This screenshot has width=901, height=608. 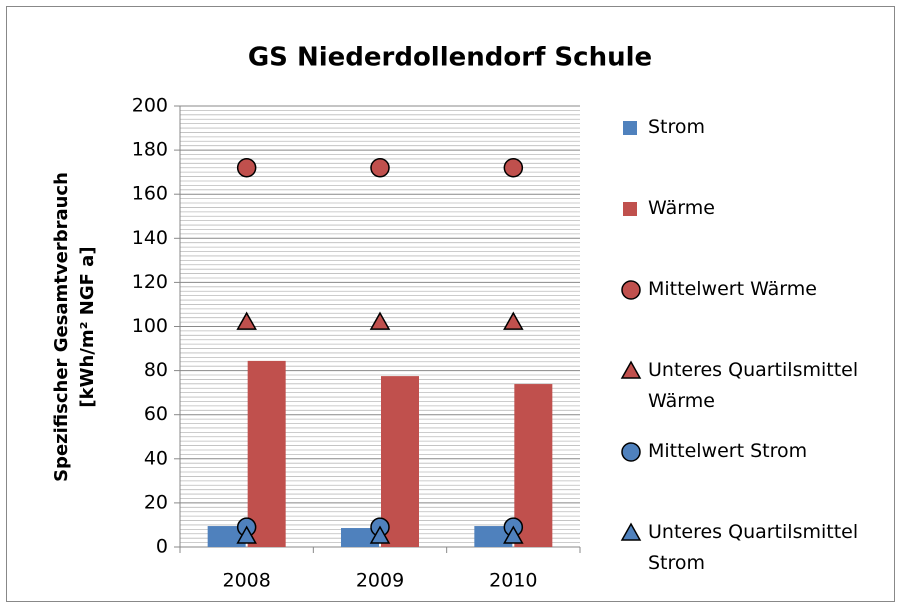 I want to click on legend-label: Unteres Quartilsmittel Strom, so click(x=753, y=547).